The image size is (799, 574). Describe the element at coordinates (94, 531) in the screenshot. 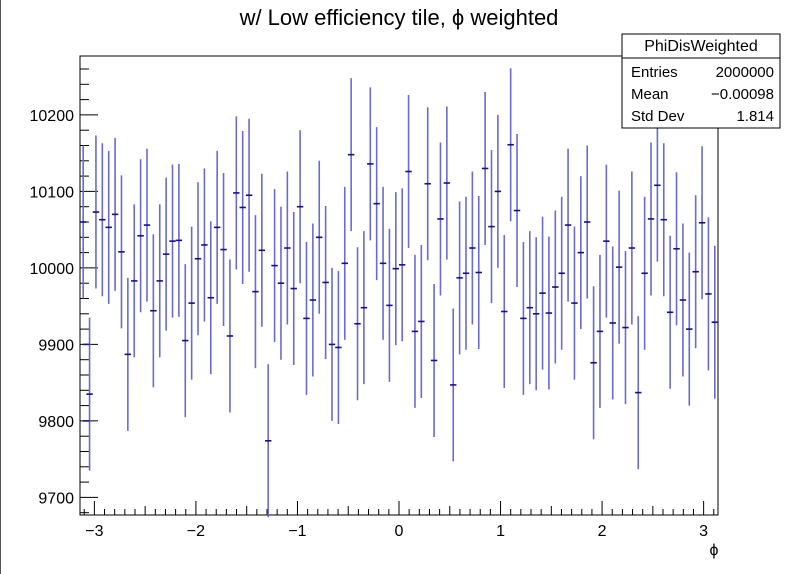

I see `x-tick-label: −3` at that location.